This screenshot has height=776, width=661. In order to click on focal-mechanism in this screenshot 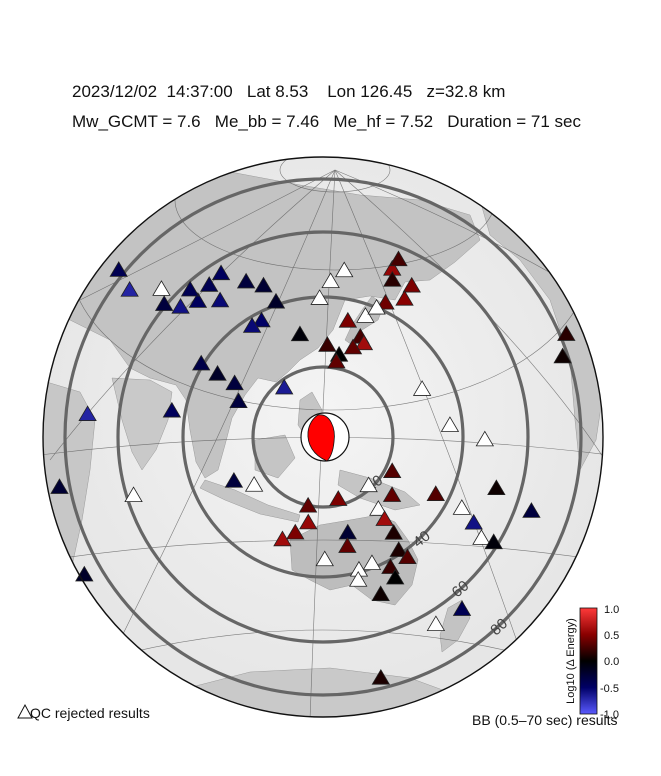, I will do `click(325, 437)`.